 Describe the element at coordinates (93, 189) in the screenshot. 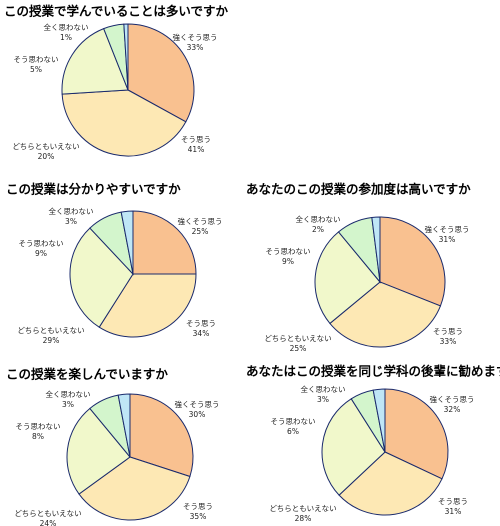

I see `chart-title: この授業は分かりやすいですか` at that location.